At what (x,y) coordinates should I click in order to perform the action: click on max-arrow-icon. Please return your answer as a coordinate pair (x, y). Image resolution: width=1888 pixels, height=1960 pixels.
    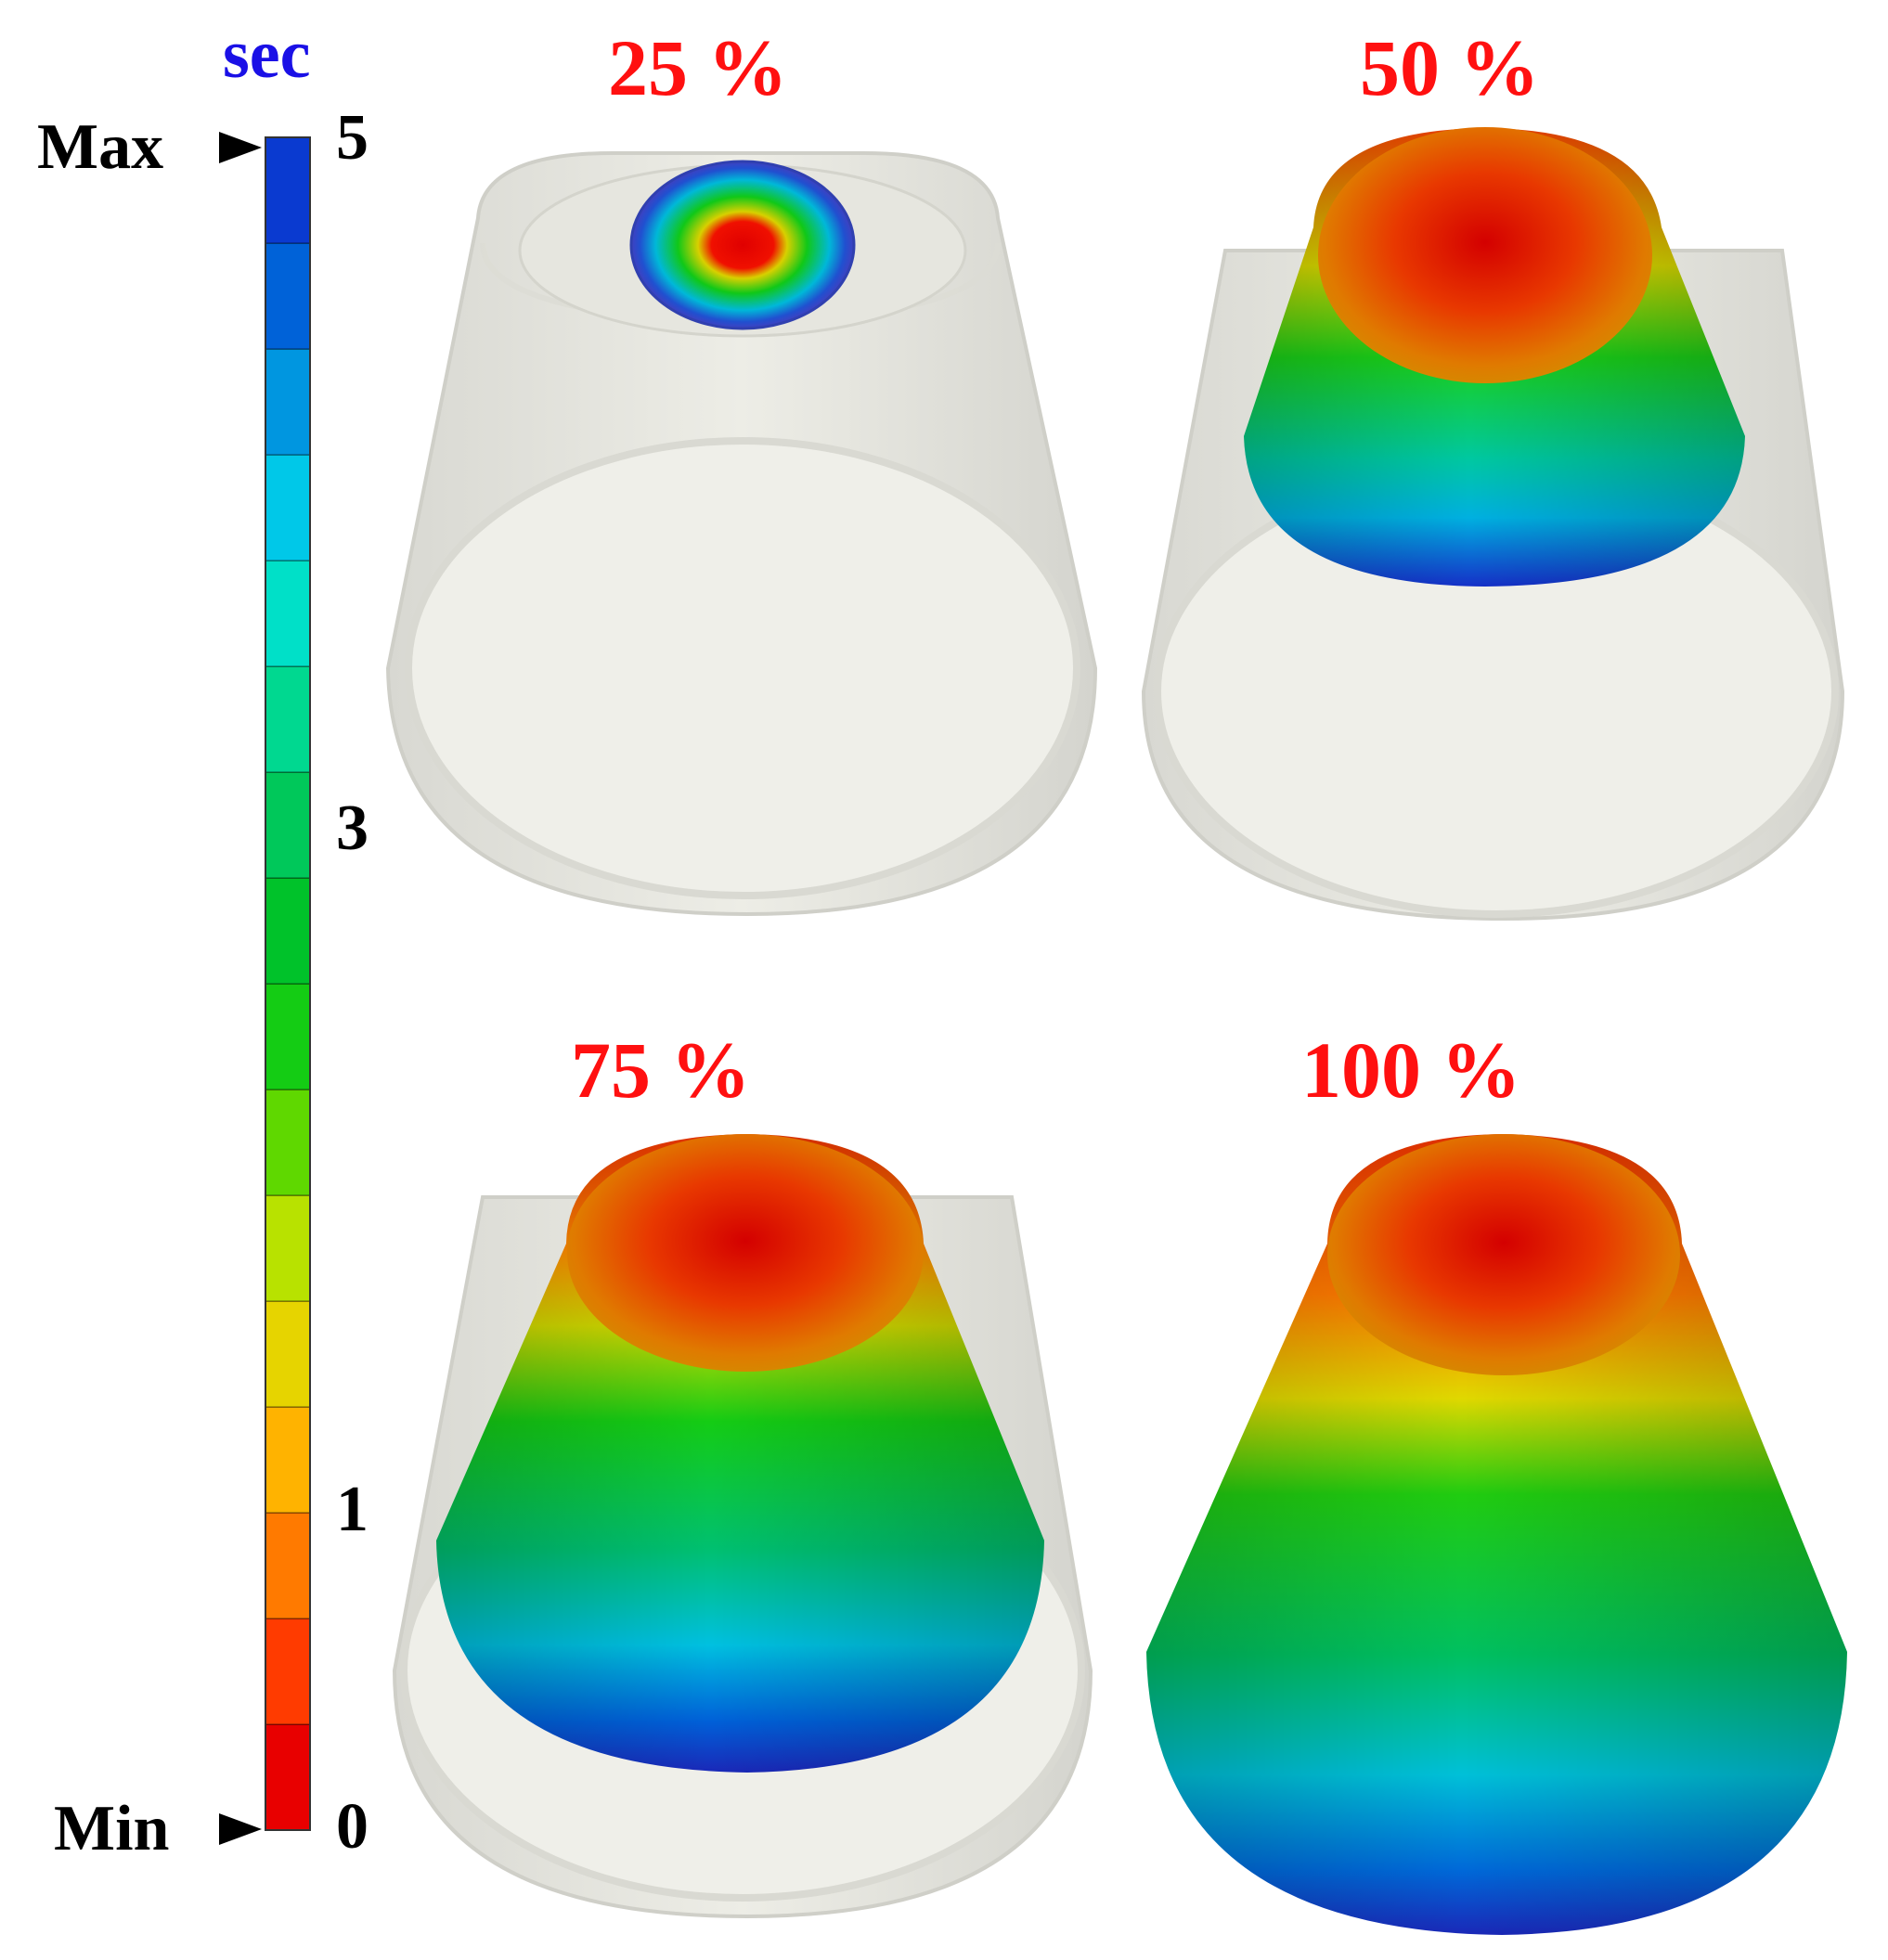
    Looking at the image, I should click on (240, 147).